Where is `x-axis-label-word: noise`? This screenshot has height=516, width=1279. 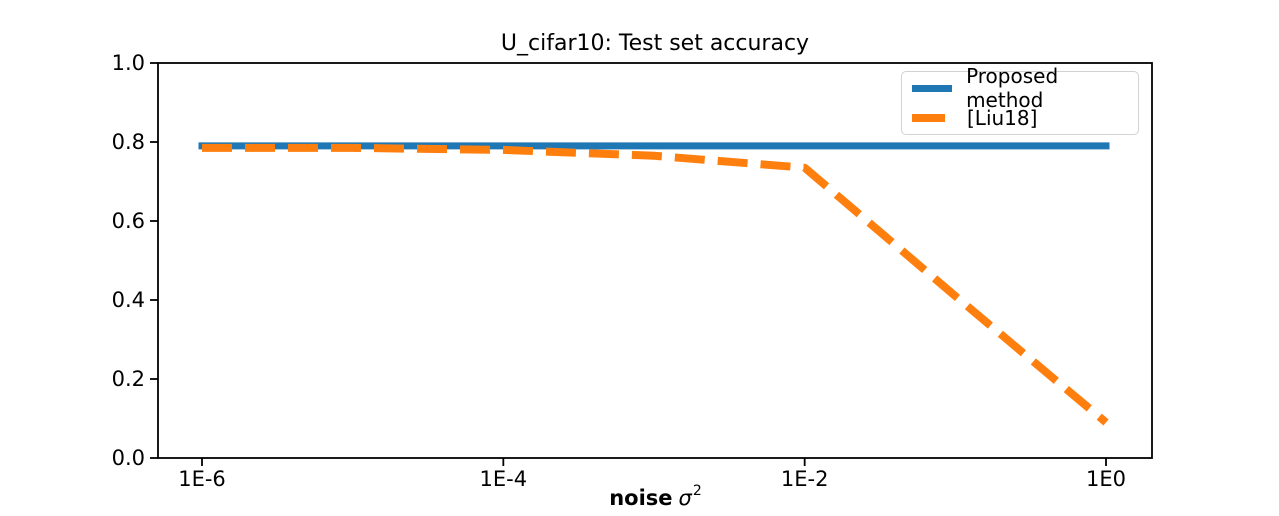 x-axis-label-word: noise is located at coordinates (641, 498).